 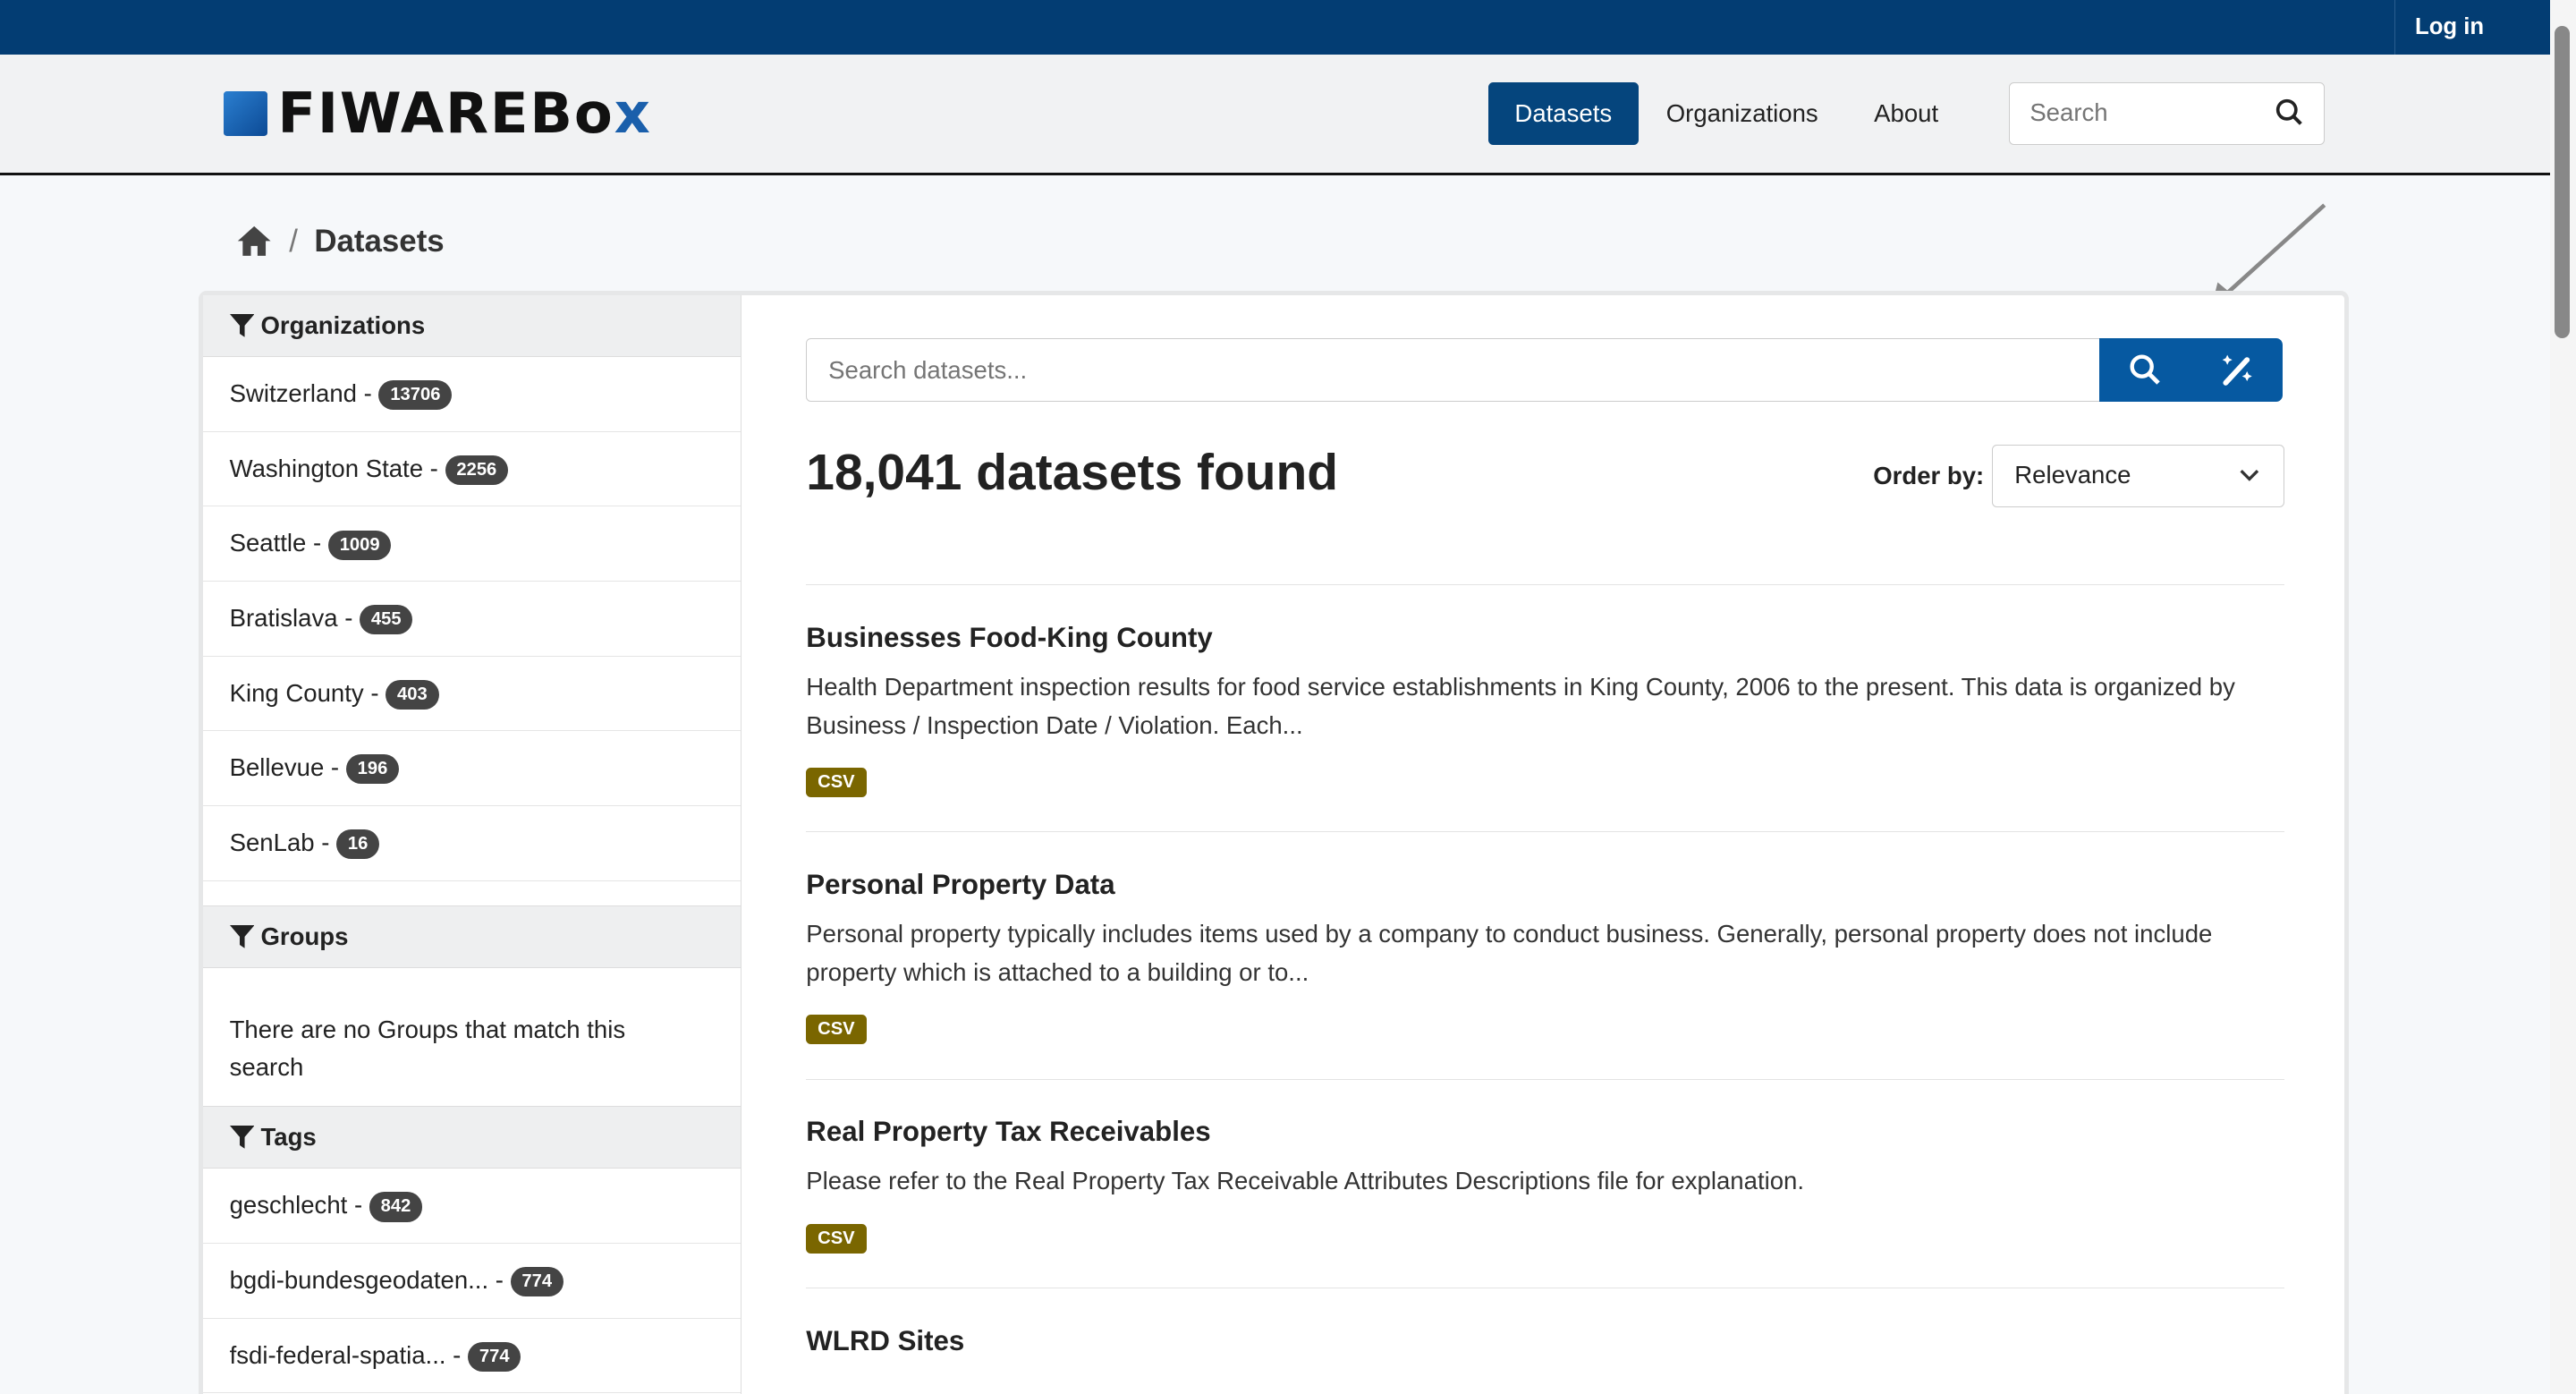 I want to click on login-link: Log in, so click(x=2472, y=27).